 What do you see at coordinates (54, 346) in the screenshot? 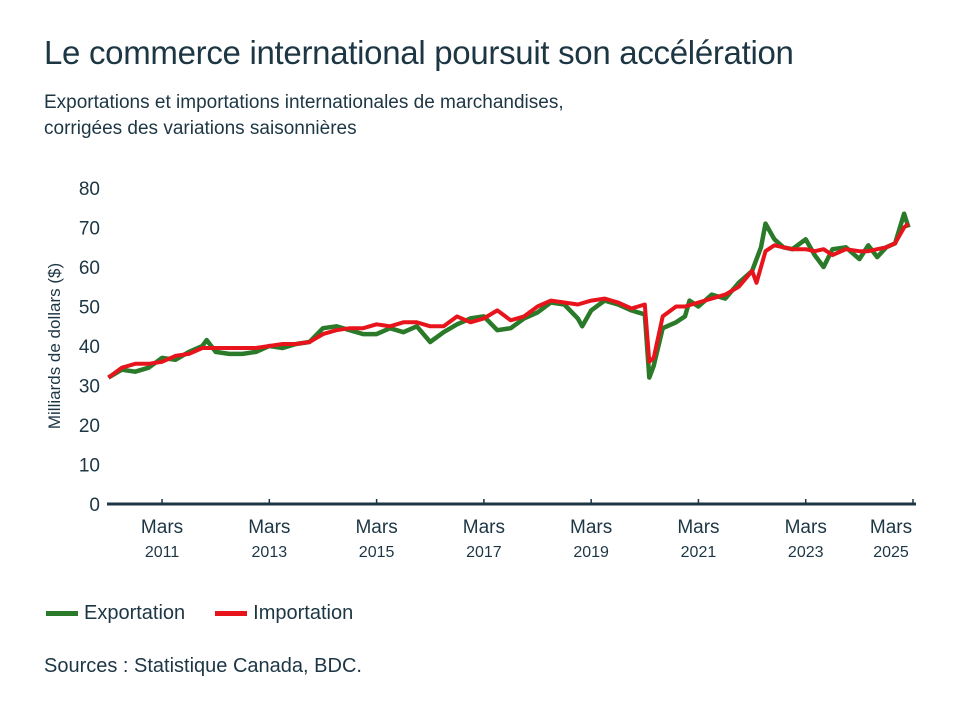
I see `y-axis-label: Milliards de dollars ($)` at bounding box center [54, 346].